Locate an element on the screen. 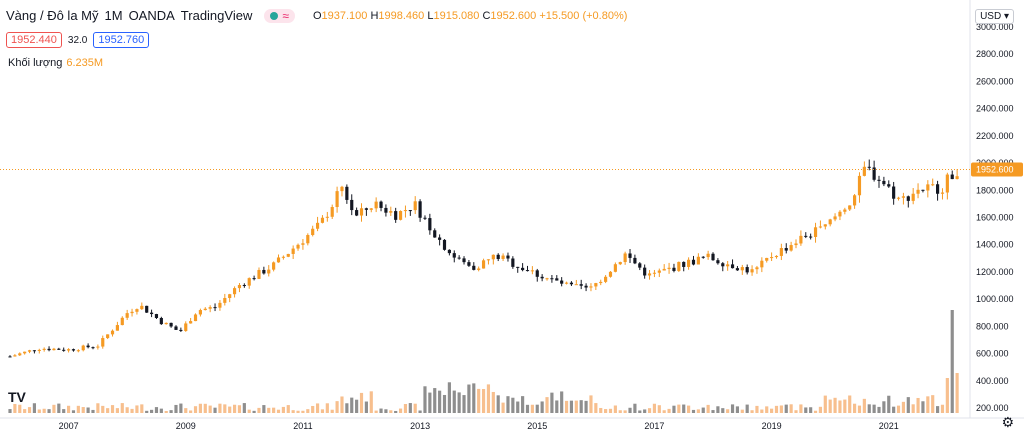 The height and width of the screenshot is (435, 1024). bid-button: 1952.440 is located at coordinates (34, 40).